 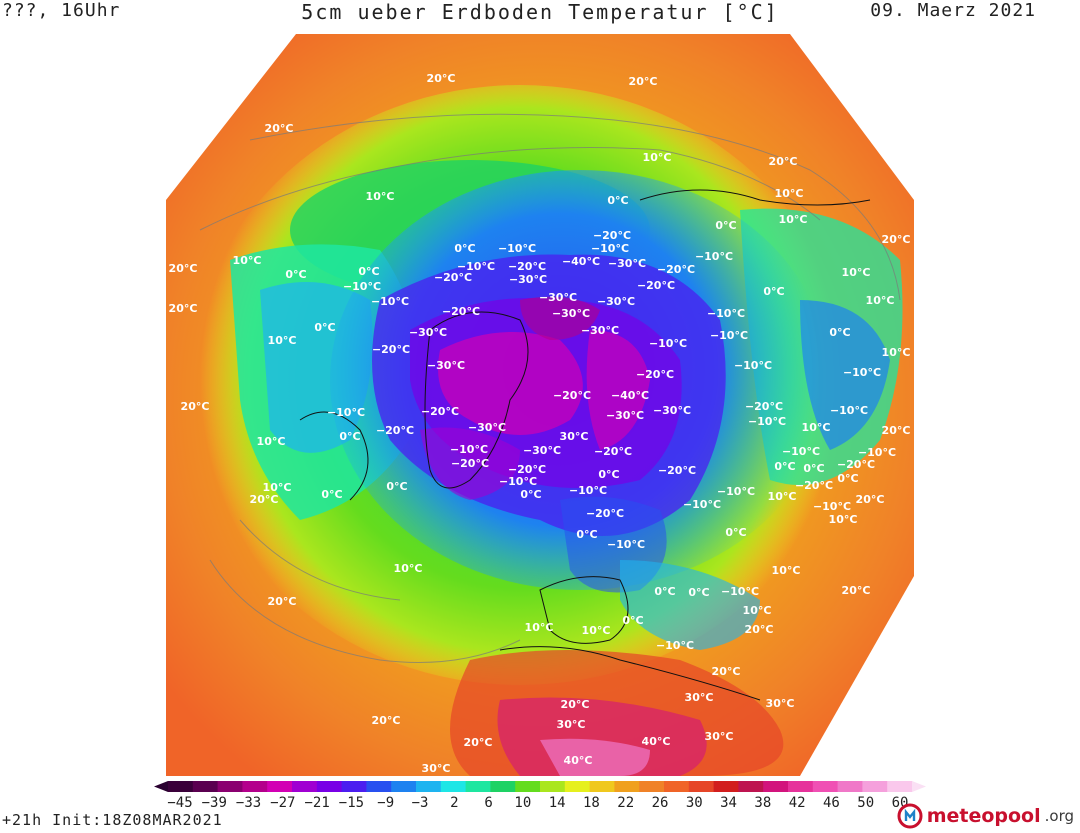 What do you see at coordinates (61, 10) in the screenshot?
I see `forecast-time-label: ???, 16Uhr` at bounding box center [61, 10].